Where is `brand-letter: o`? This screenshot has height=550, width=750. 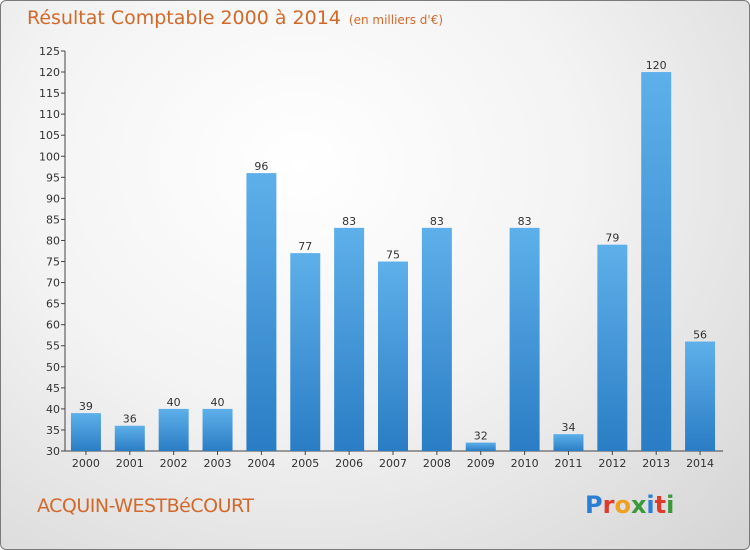
brand-letter: o is located at coordinates (622, 505).